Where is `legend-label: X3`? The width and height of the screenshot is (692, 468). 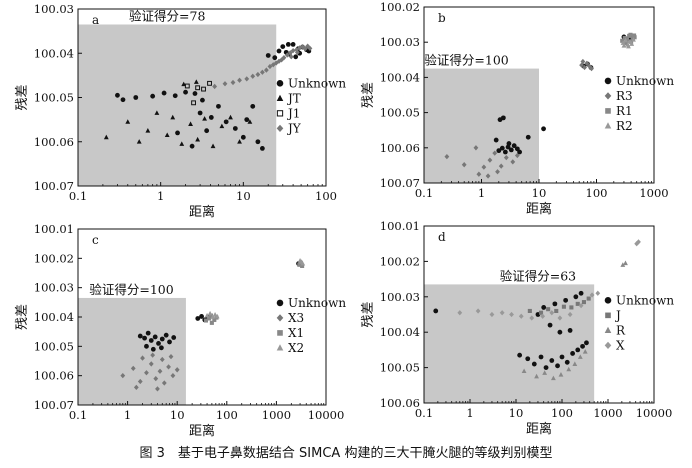 legend-label: X3 is located at coordinates (296, 318).